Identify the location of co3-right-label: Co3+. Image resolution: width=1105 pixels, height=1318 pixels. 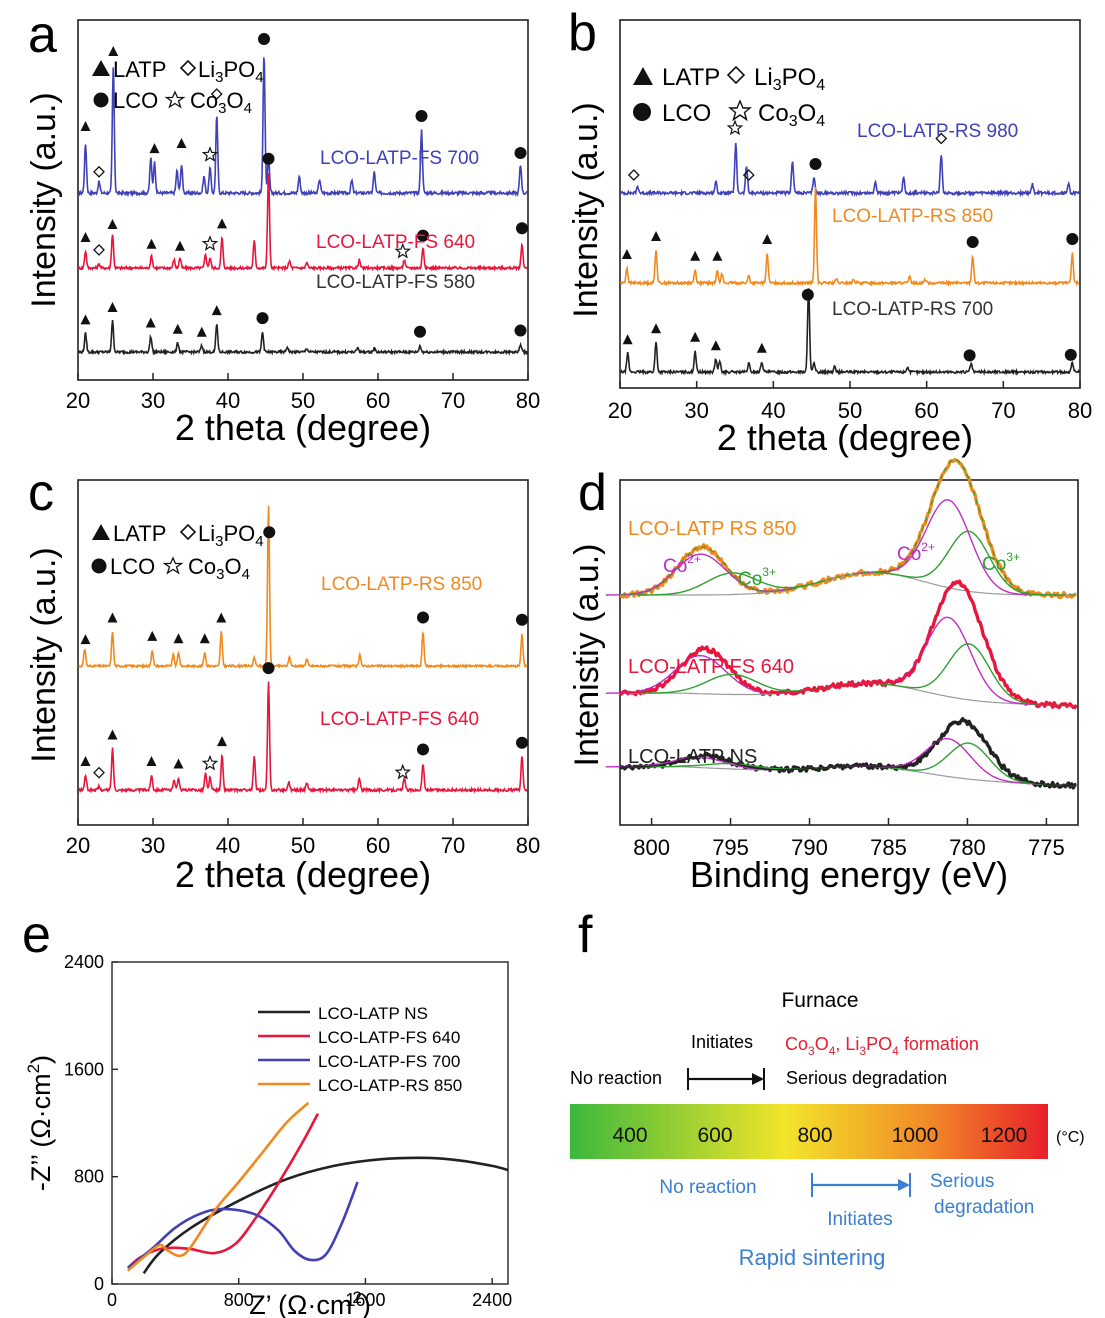
(1001, 562).